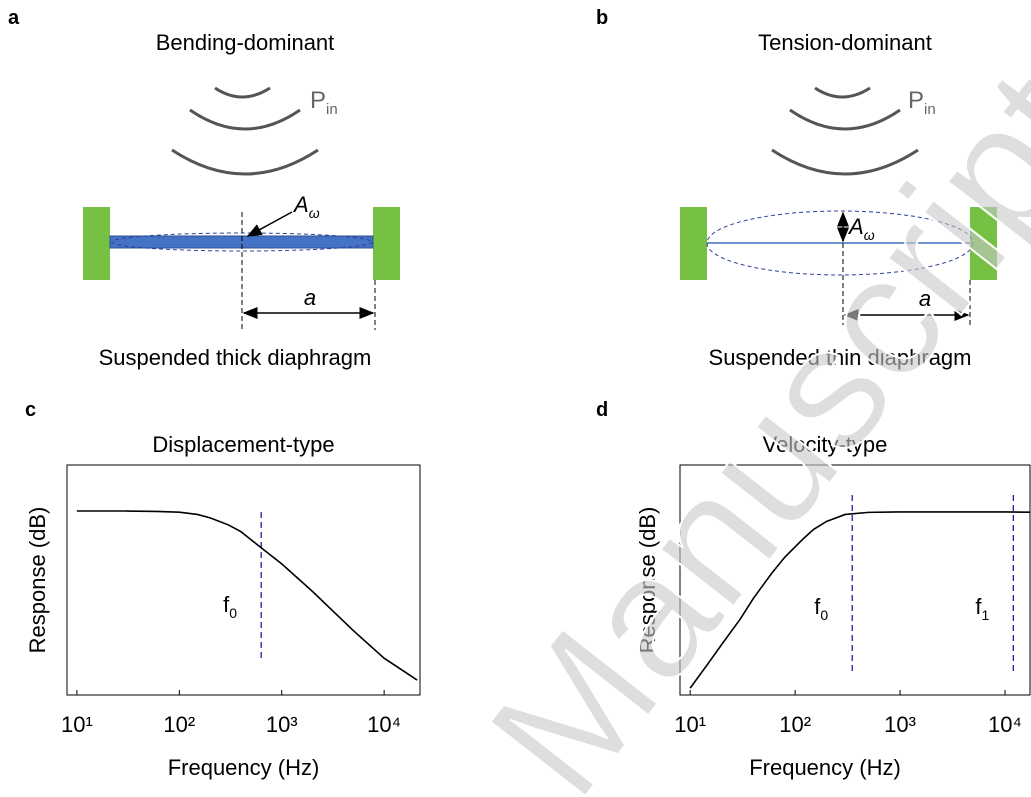  I want to click on panel-label: a, so click(14, 18).